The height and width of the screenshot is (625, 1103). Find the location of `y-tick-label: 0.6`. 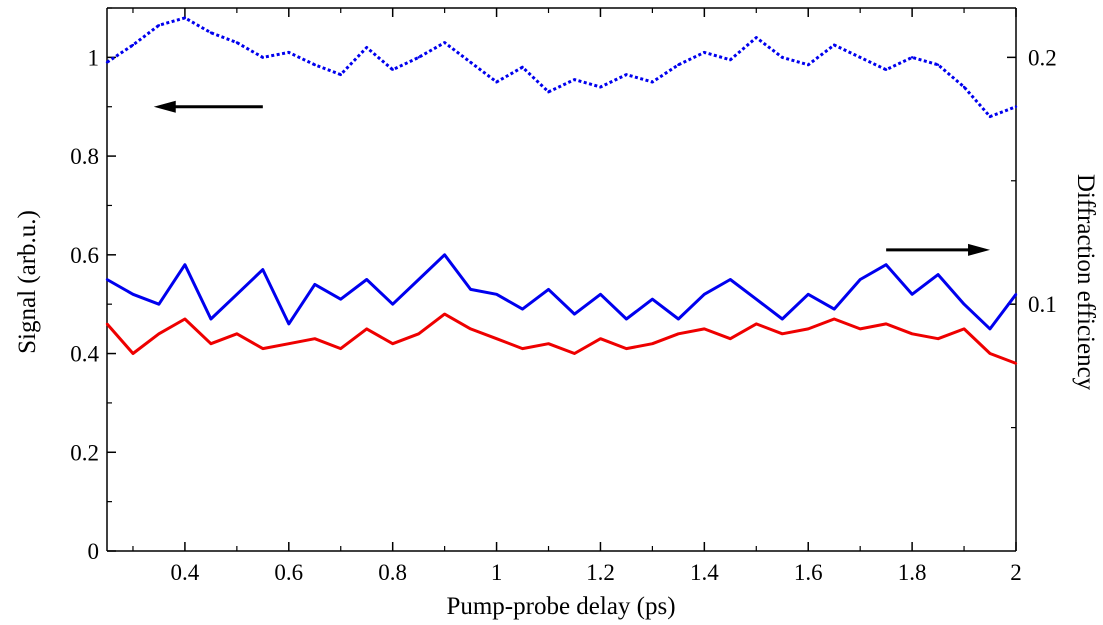

y-tick-label: 0.6 is located at coordinates (84, 255).